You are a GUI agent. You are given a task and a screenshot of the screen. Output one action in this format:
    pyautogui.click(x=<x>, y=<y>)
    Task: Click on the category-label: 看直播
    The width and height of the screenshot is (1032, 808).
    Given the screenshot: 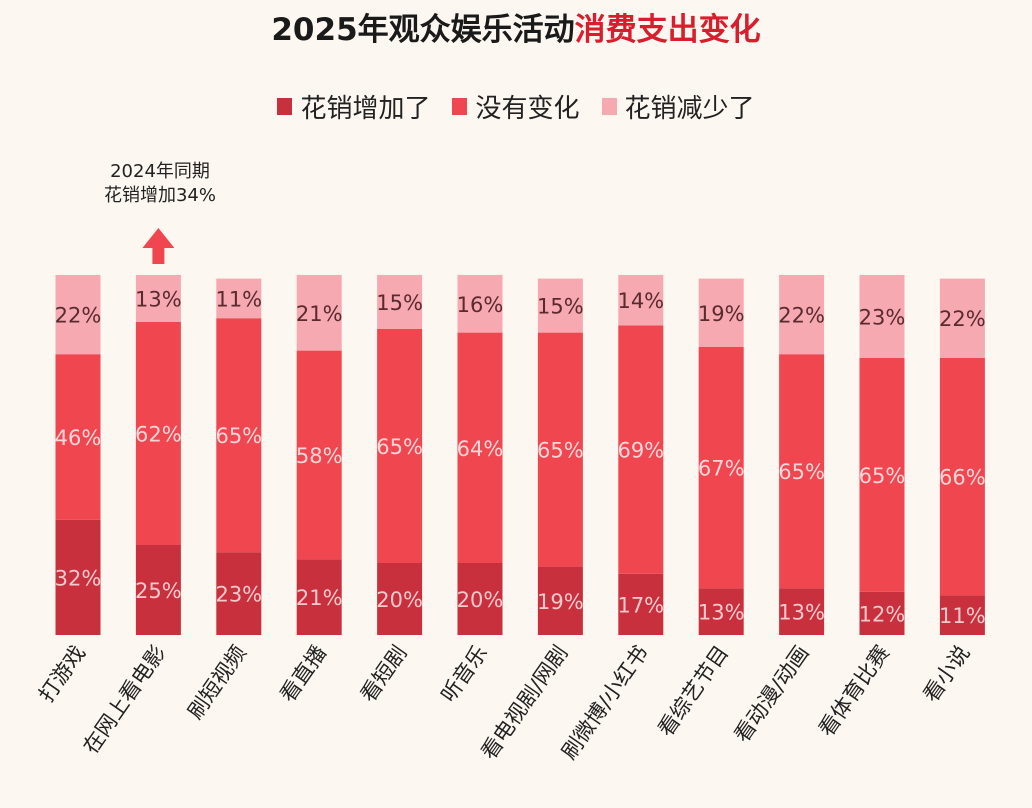 What is the action you would take?
    pyautogui.click(x=304, y=673)
    